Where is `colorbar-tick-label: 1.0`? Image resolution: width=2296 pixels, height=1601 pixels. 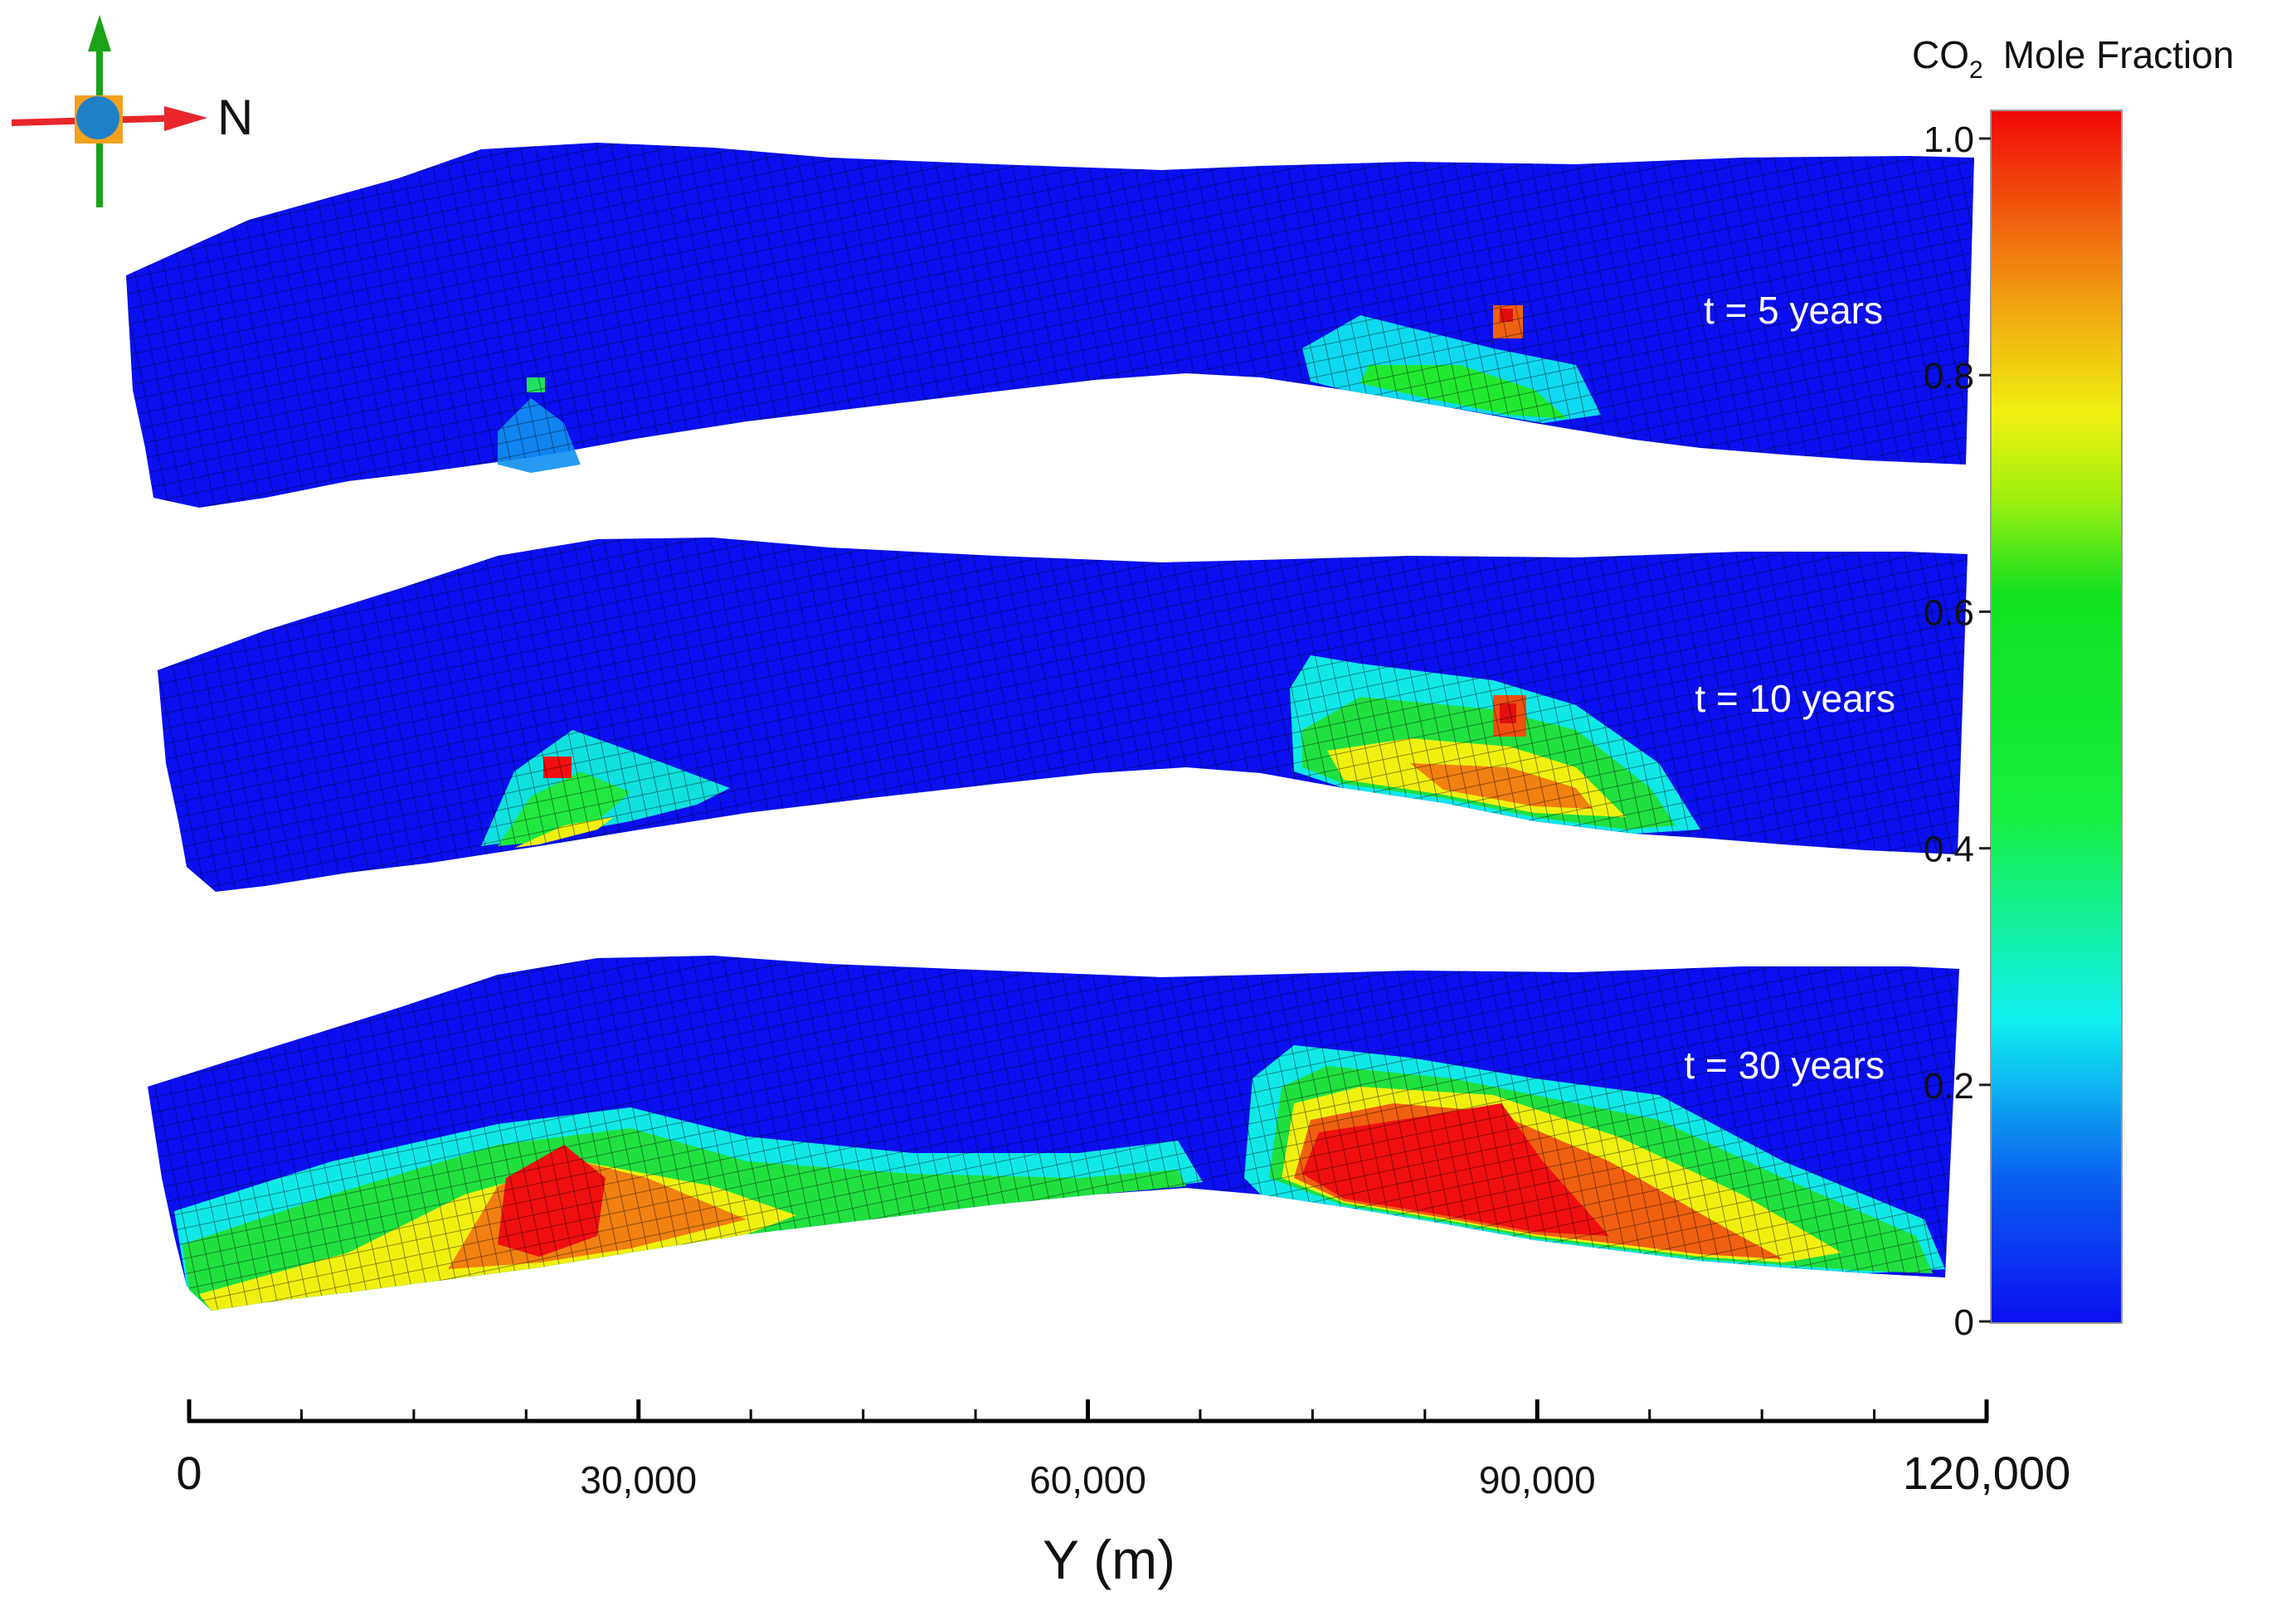
colorbar-tick-label: 1.0 is located at coordinates (1949, 140).